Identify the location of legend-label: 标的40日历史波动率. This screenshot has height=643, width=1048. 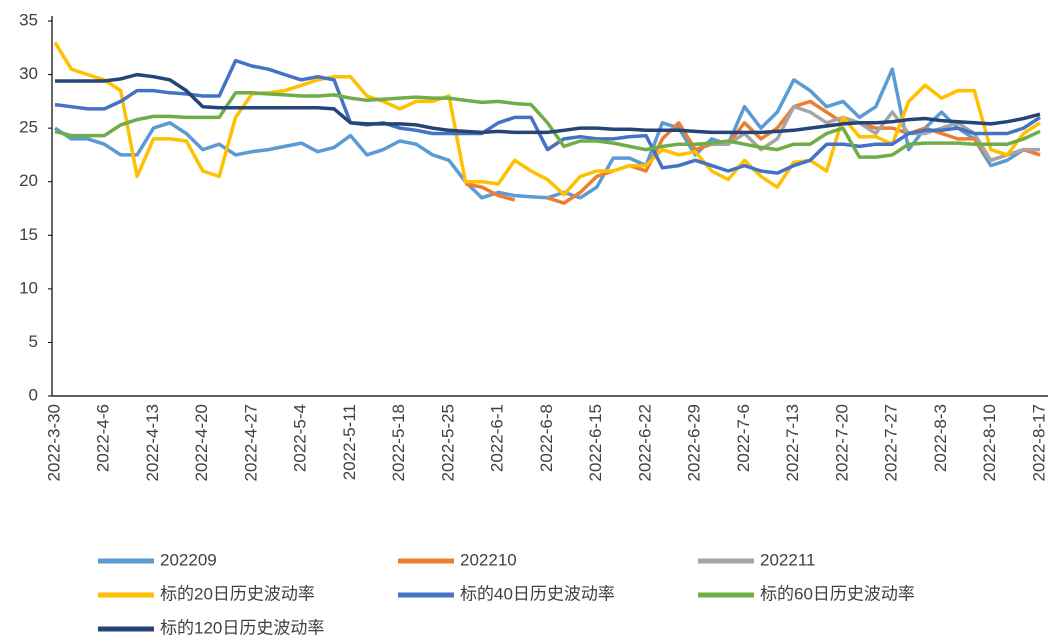
(537, 593).